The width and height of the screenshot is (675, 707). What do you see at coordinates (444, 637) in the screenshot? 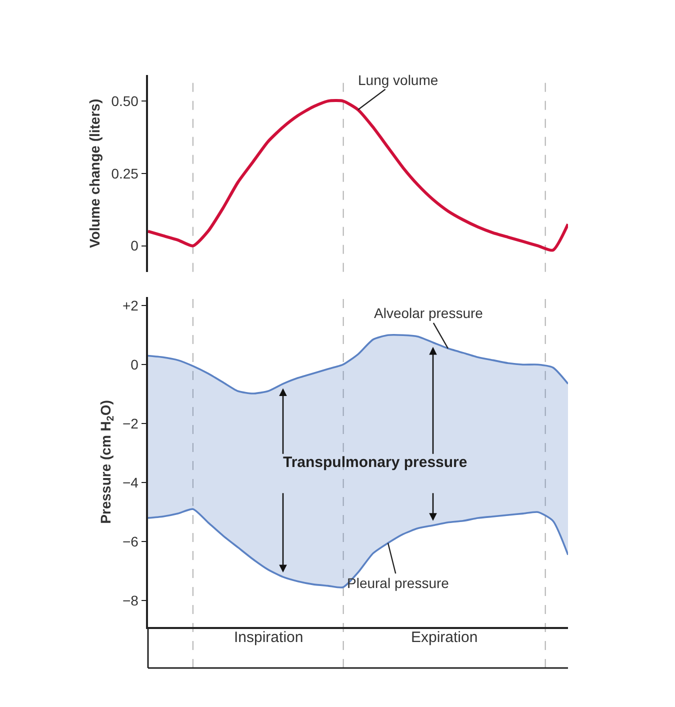
I see `text: Expiration` at bounding box center [444, 637].